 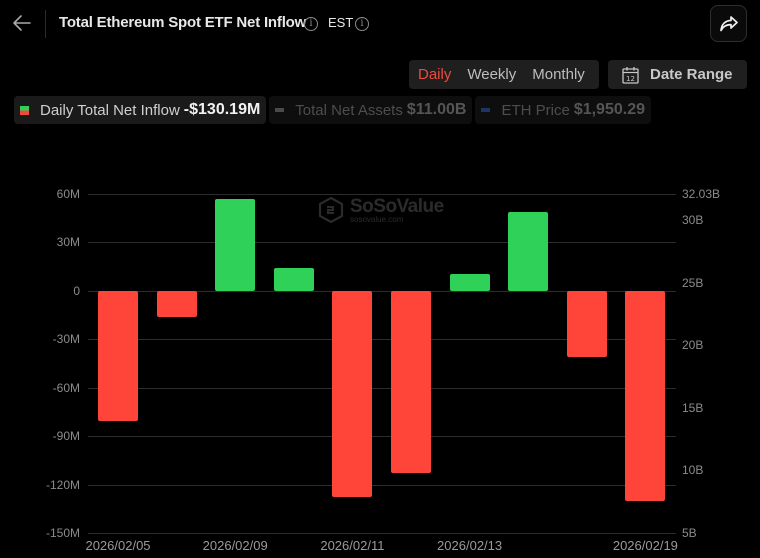 I want to click on x-axis-tick: 2026/02/19, so click(x=645, y=545).